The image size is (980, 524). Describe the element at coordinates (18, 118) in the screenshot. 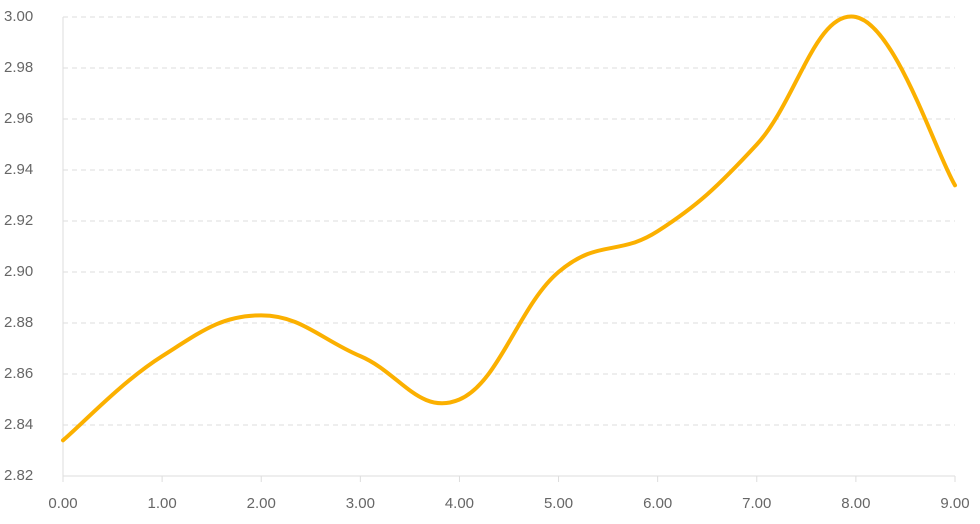

I see `y-tick-label: 2.96` at that location.